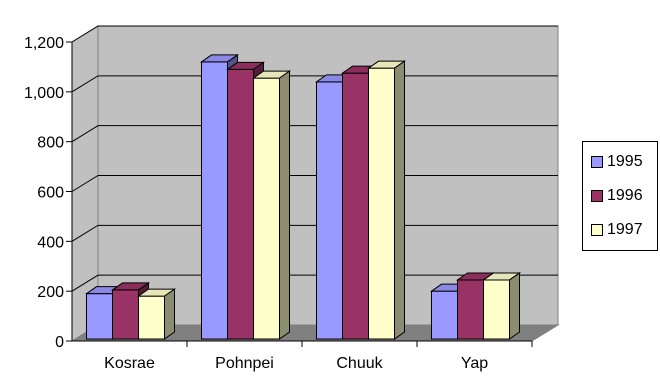 The height and width of the screenshot is (377, 660). I want to click on y-tick-label: 800, so click(50, 143).